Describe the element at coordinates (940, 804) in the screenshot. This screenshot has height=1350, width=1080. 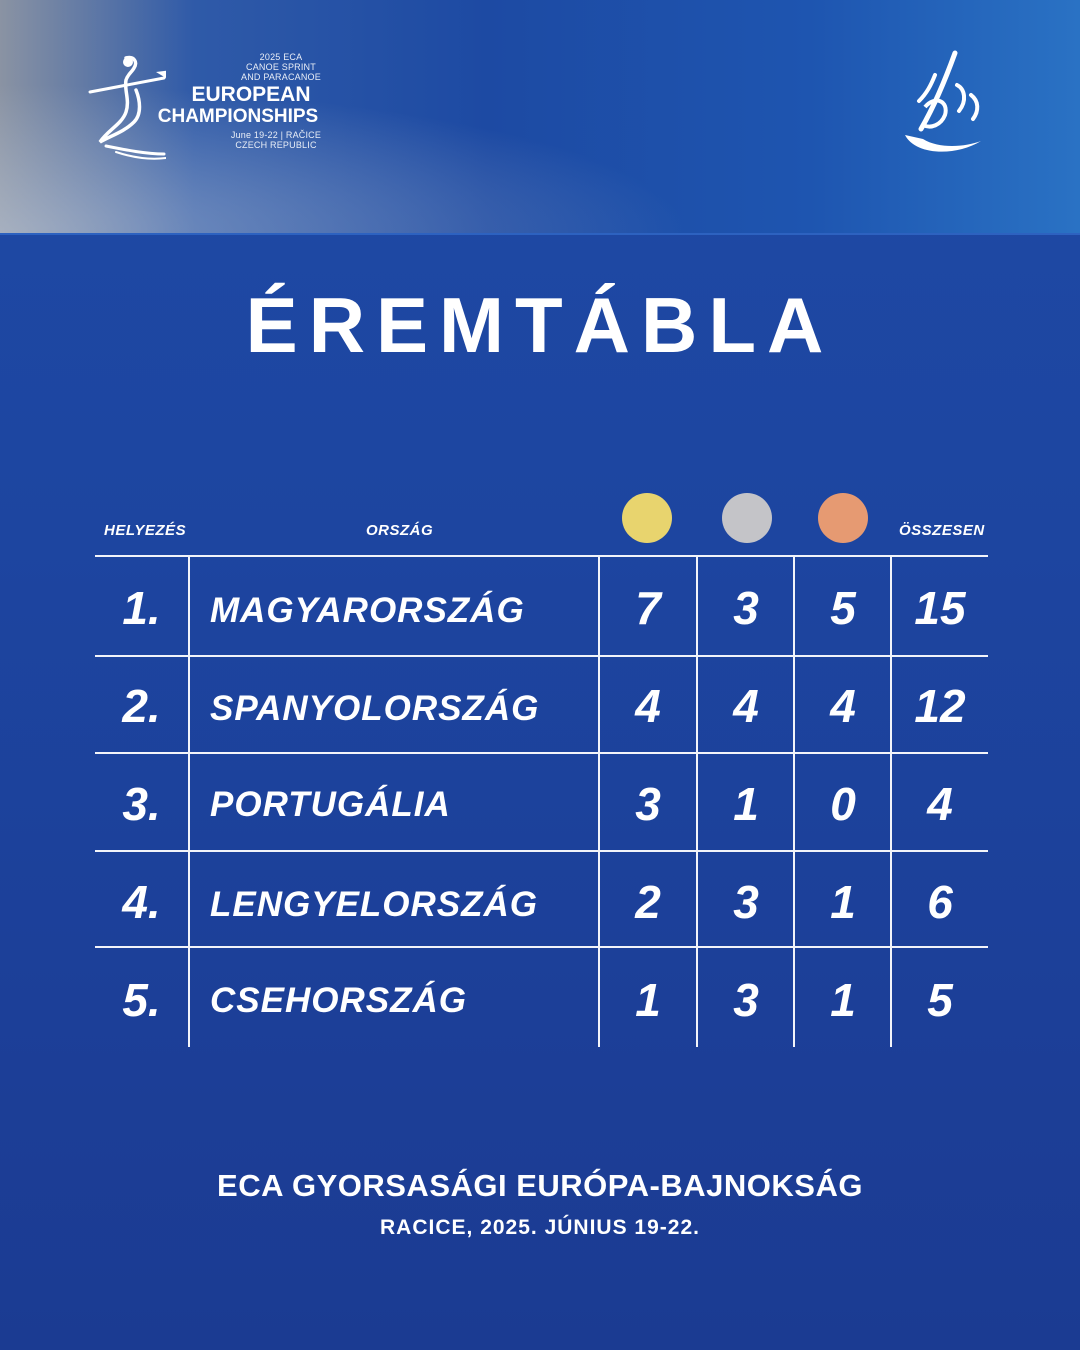
I see `total-cell: 4` at that location.